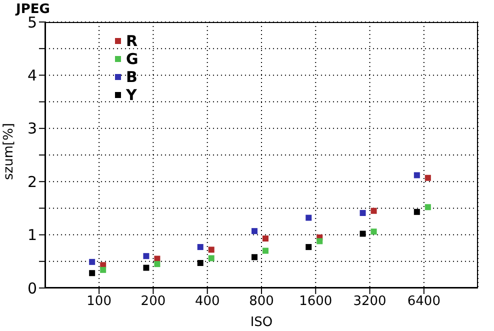 The height and width of the screenshot is (331, 494). What do you see at coordinates (369, 302) in the screenshot?
I see `x-tick-label: 3200` at bounding box center [369, 302].